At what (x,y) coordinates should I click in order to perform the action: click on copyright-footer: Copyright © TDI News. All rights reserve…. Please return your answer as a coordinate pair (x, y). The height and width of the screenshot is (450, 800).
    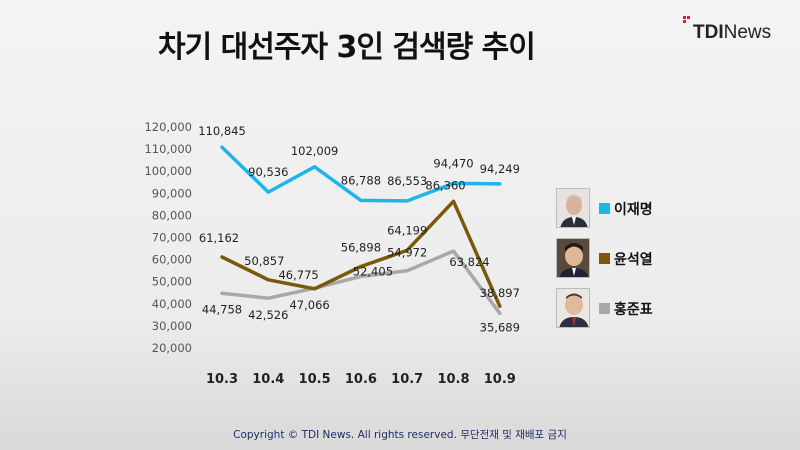
    Looking at the image, I should click on (400, 435).